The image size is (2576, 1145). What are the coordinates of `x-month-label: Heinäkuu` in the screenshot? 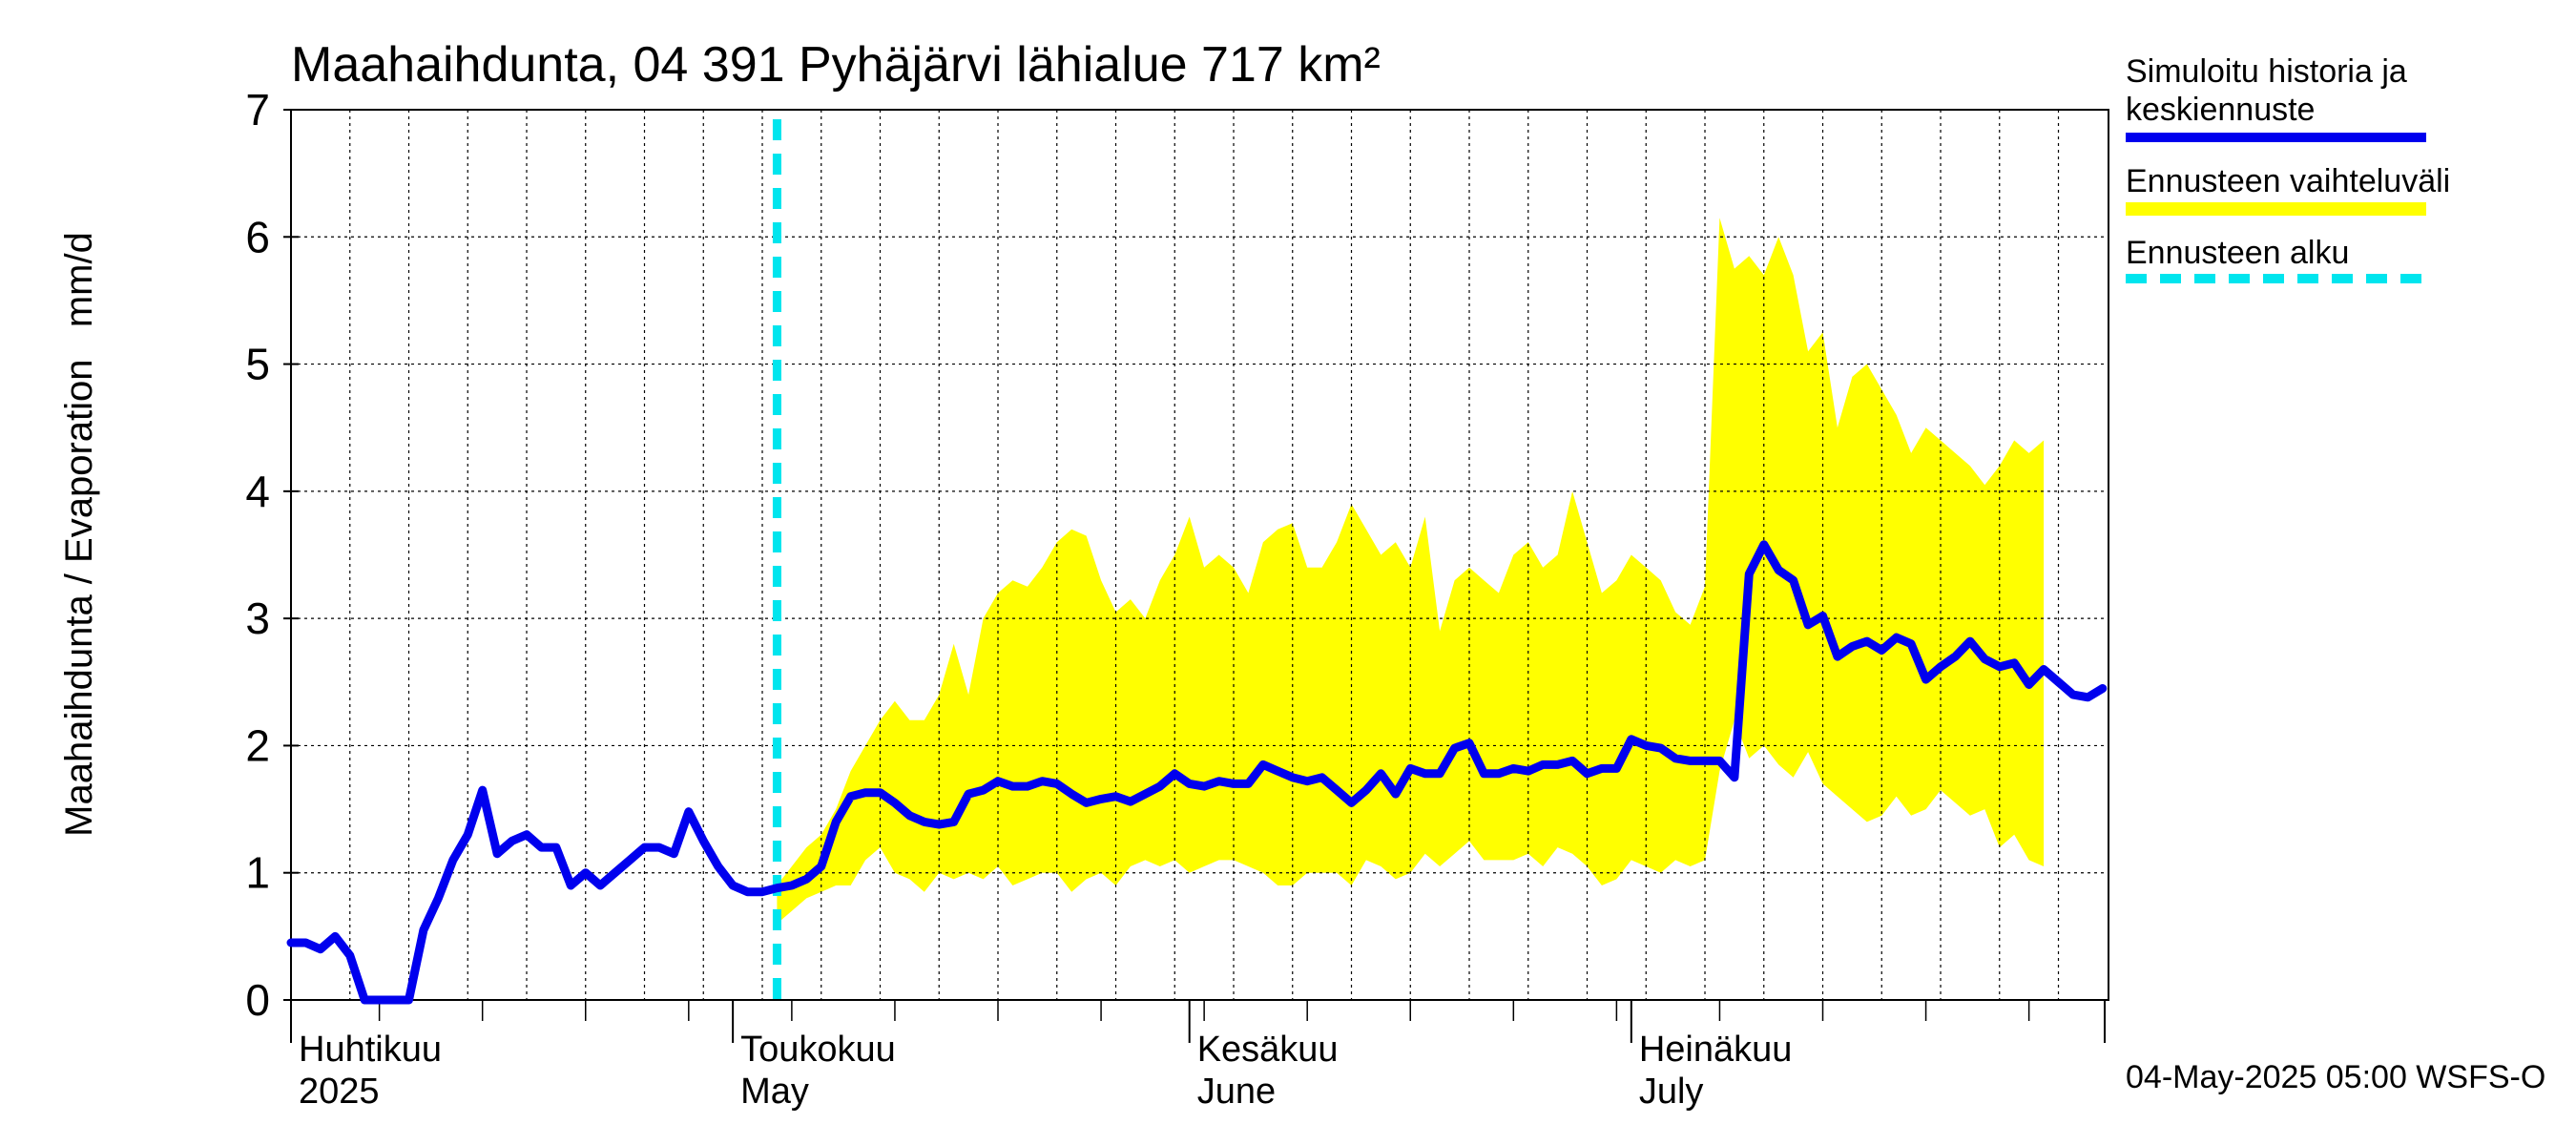 It's located at (1716, 1050).